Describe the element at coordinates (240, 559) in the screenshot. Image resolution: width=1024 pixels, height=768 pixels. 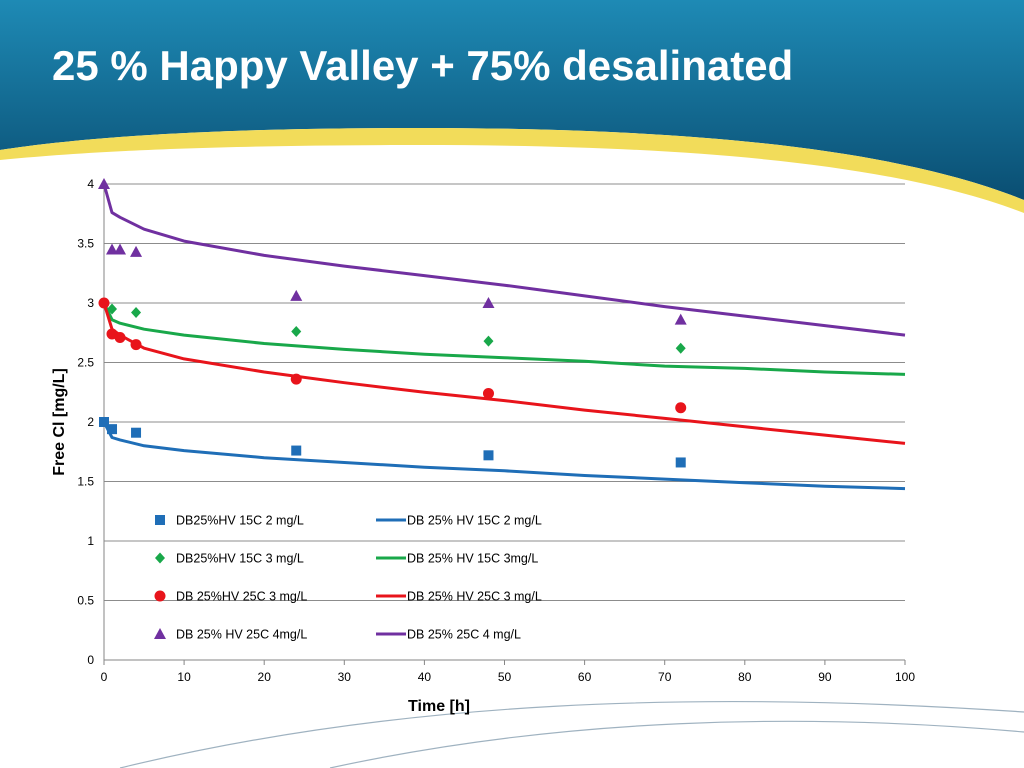
I see `legend-label: DB25%HV 15C 3 mg/L` at that location.